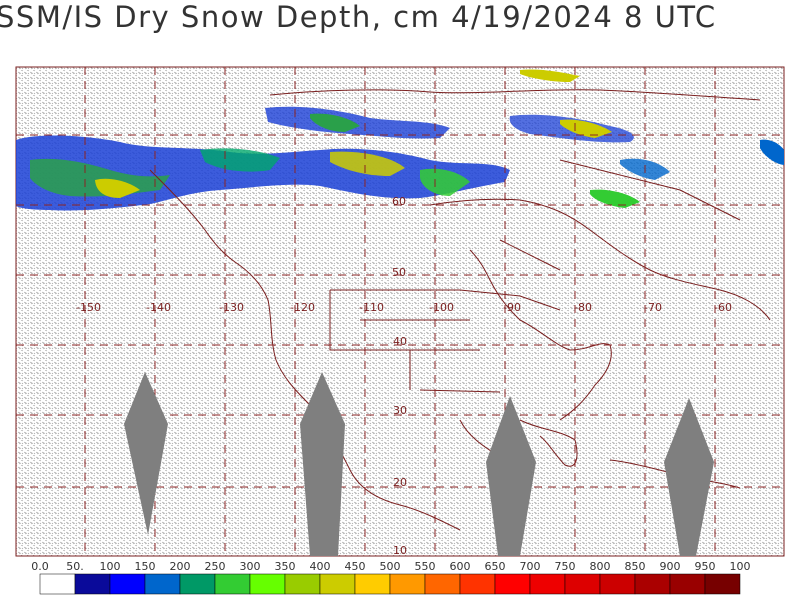 The width and height of the screenshot is (800, 600). What do you see at coordinates (670, 566) in the screenshot?
I see `color-scale-label: 900` at bounding box center [670, 566].